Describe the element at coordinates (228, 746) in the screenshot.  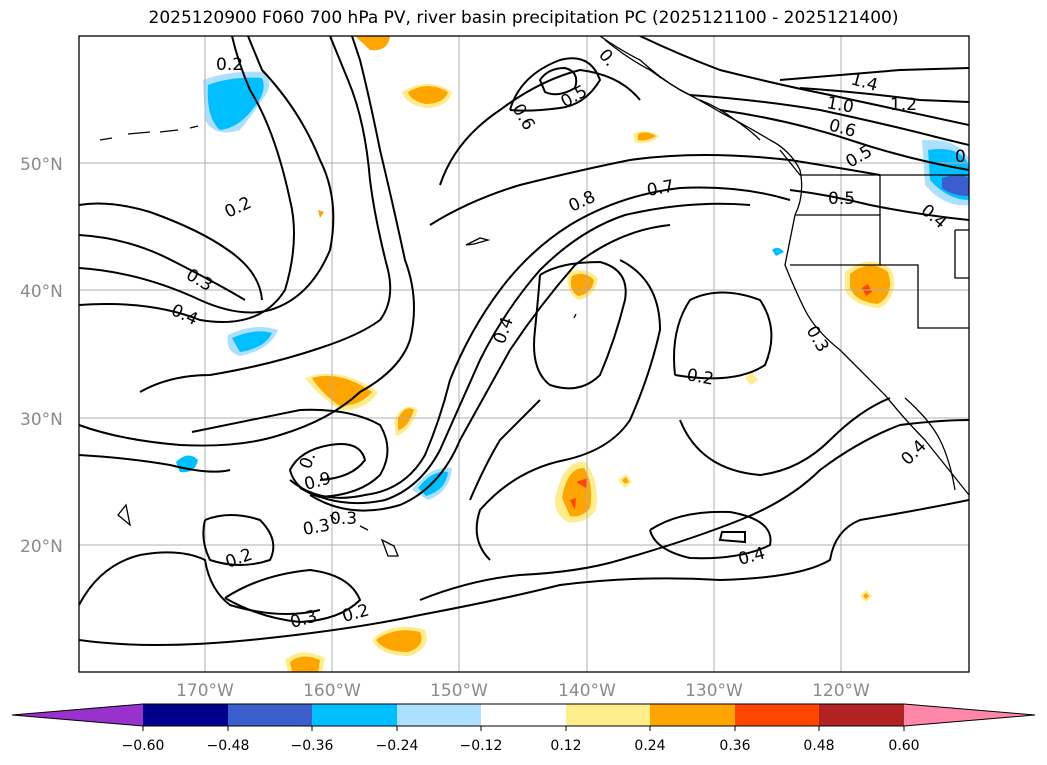
I see `colorbar-tick: −0.48` at that location.